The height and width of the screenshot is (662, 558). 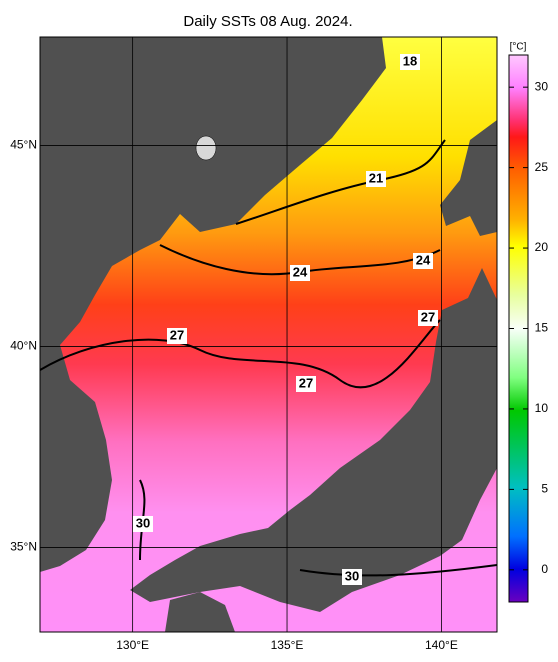 What do you see at coordinates (542, 247) in the screenshot?
I see `colorbar-tick-label: 20` at bounding box center [542, 247].